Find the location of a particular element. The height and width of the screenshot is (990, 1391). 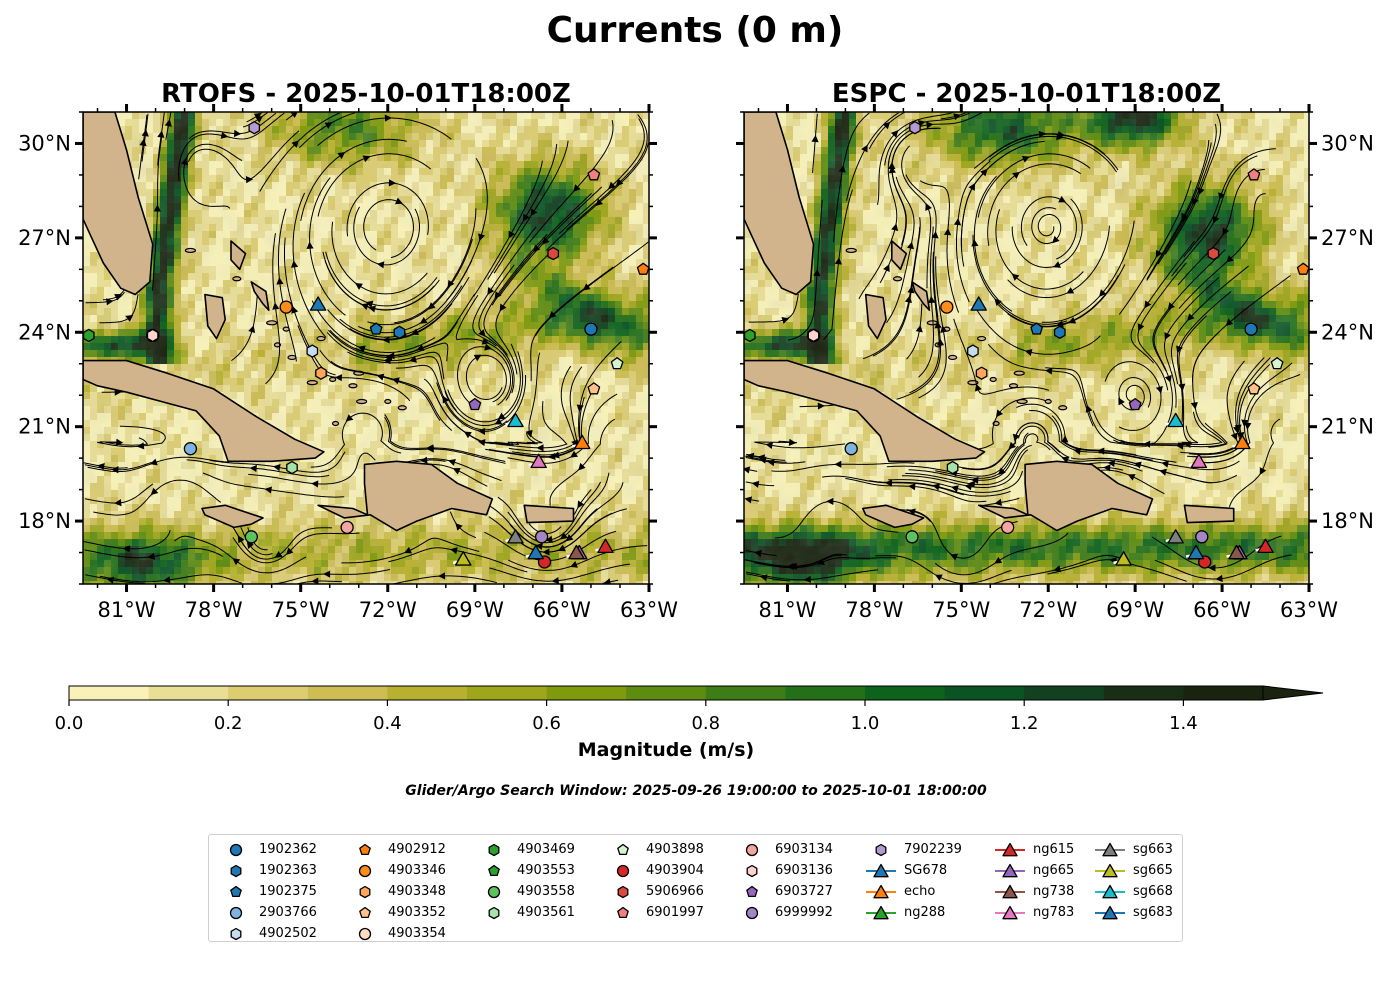

legend-label: sg665 is located at coordinates (1153, 870).